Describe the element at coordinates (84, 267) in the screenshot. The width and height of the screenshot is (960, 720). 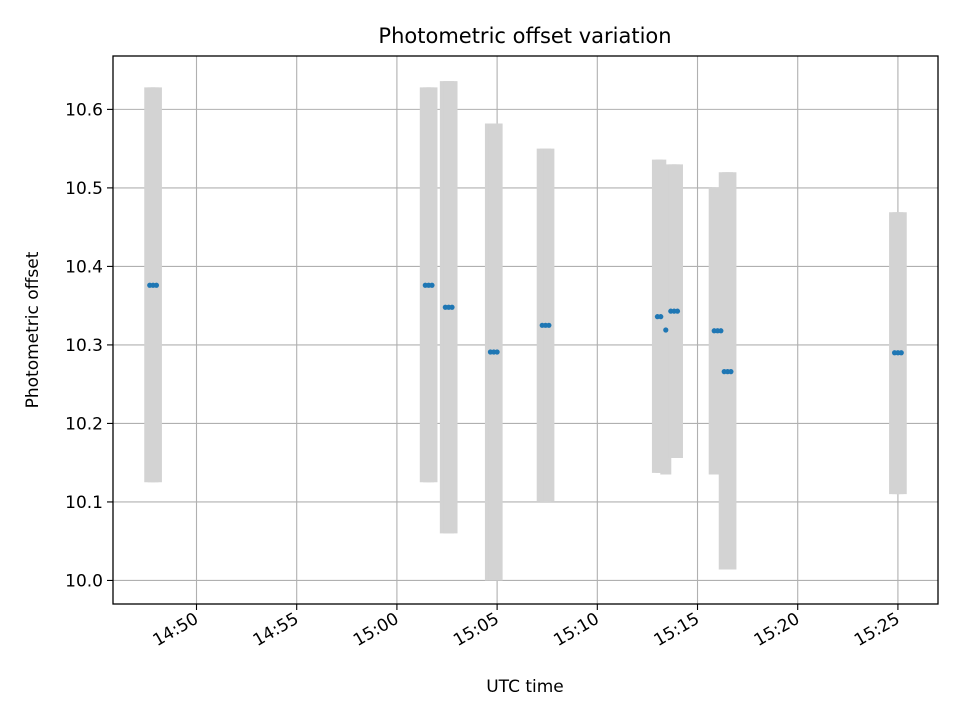
I see `y-tick-label: 10.4` at that location.